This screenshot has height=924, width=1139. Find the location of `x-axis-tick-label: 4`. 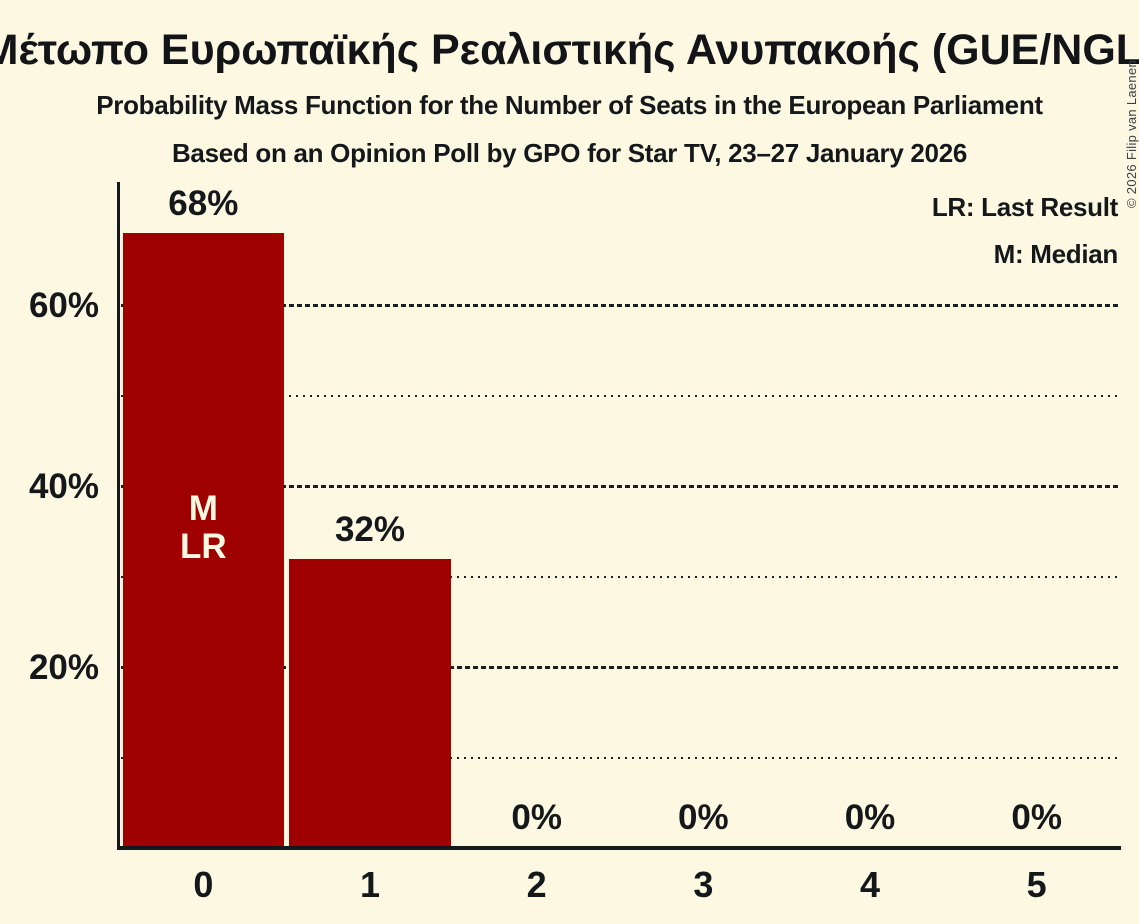

x-axis-tick-label: 4 is located at coordinates (869, 884).